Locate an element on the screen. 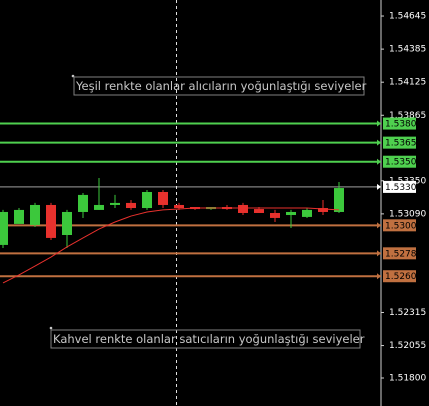  level-label: 1.52780 is located at coordinates (403, 254).